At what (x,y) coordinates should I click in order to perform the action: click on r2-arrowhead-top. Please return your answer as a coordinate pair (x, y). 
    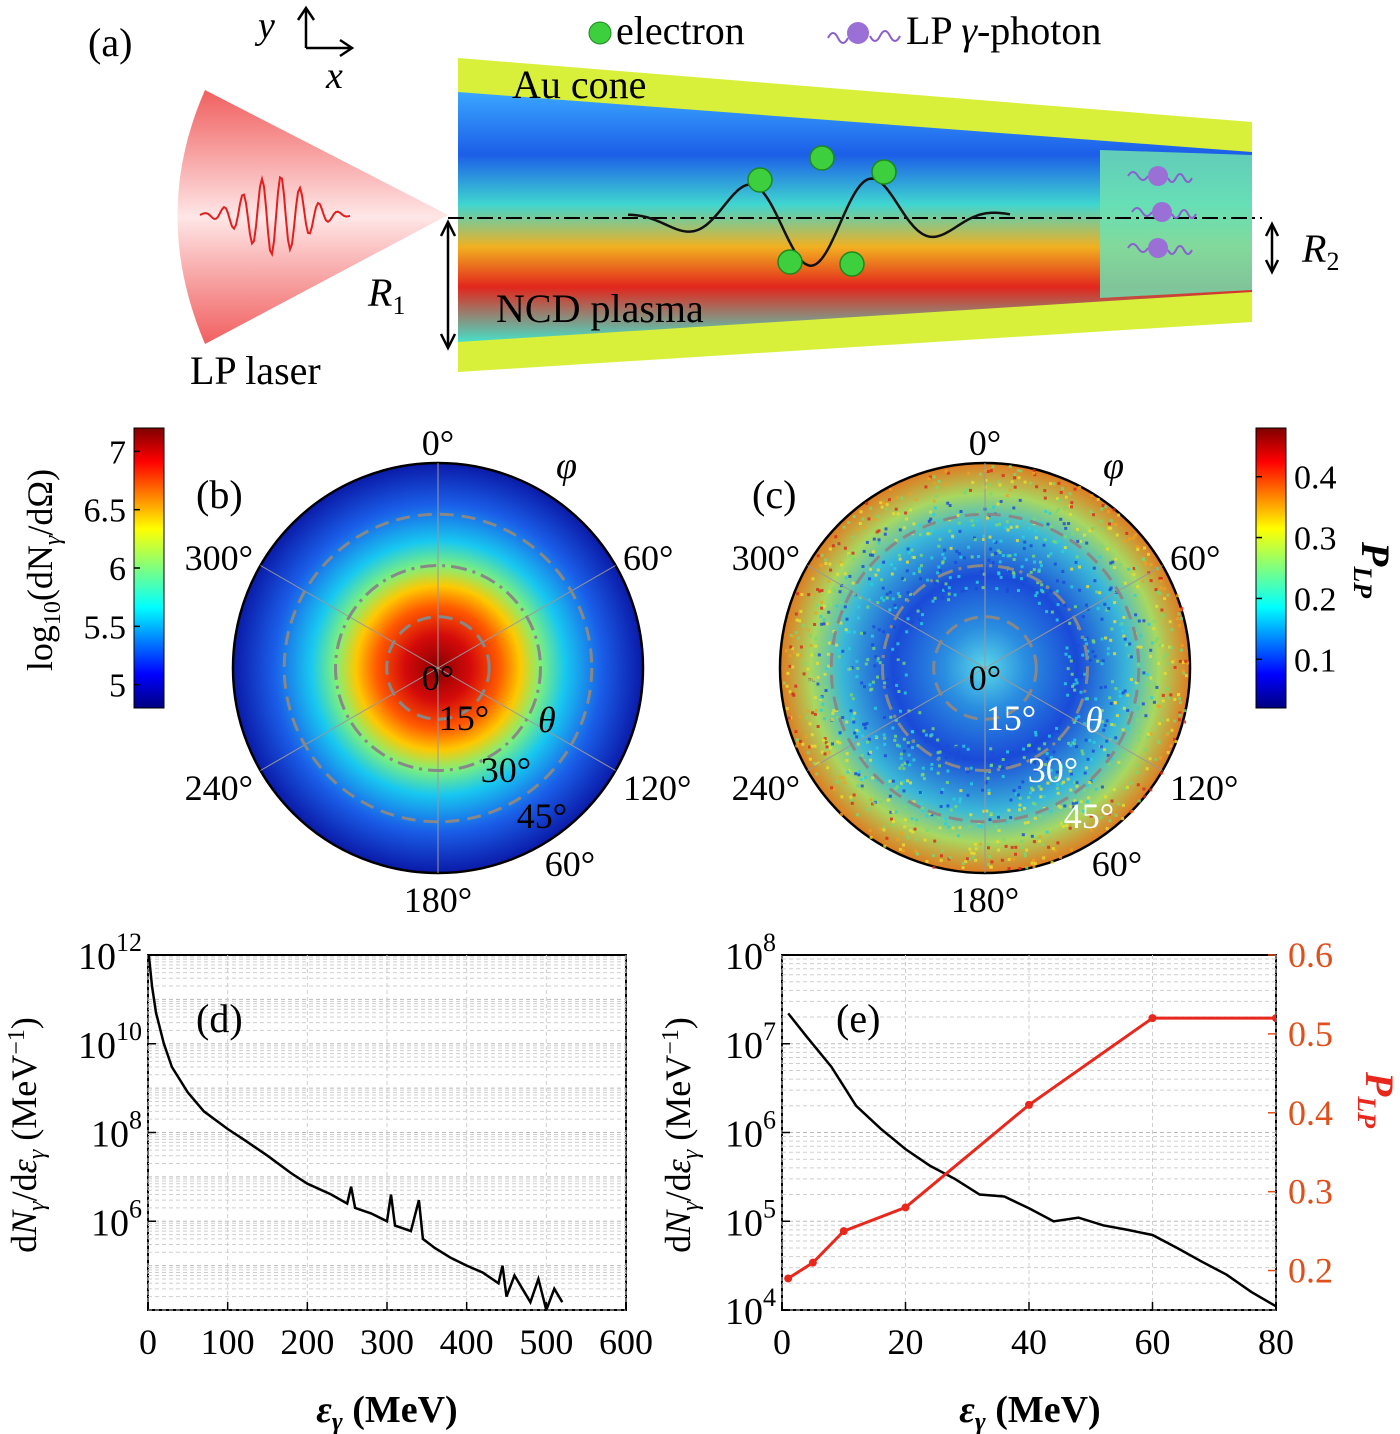
    Looking at the image, I should click on (1272, 229).